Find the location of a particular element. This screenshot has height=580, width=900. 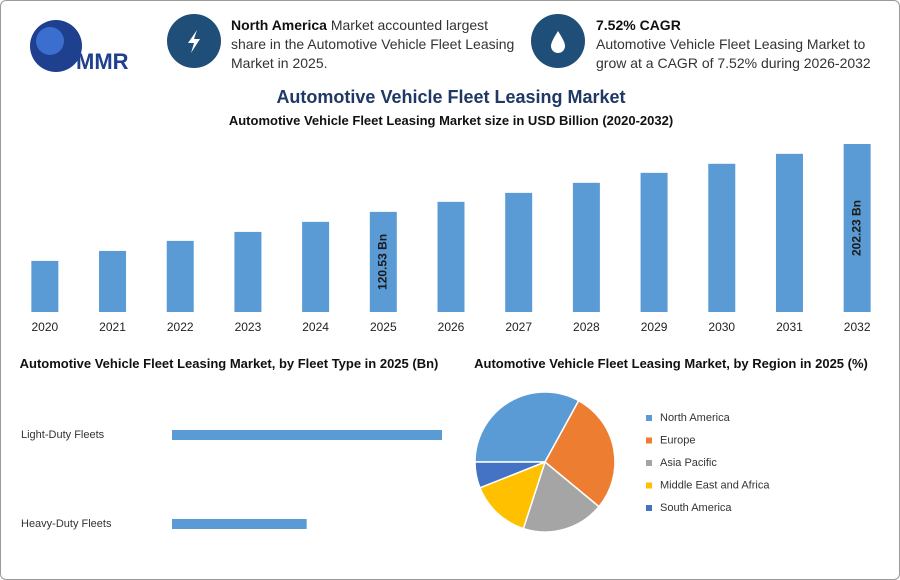

legend-label: North America is located at coordinates (695, 418).